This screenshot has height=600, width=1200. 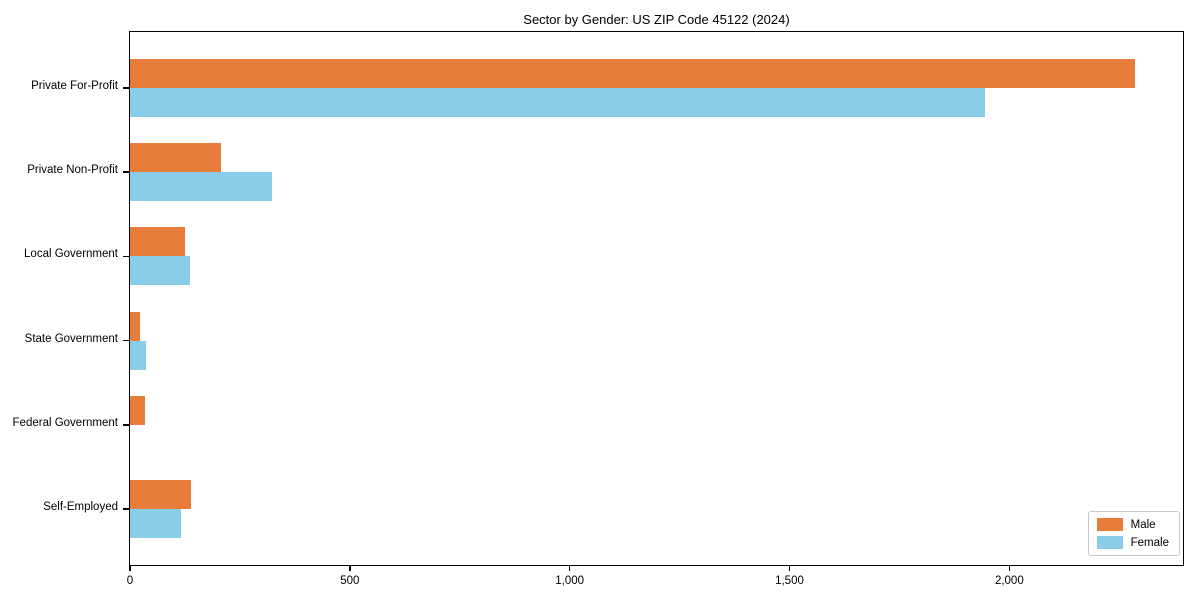 I want to click on bar-male-private-for-profit, so click(x=632, y=73).